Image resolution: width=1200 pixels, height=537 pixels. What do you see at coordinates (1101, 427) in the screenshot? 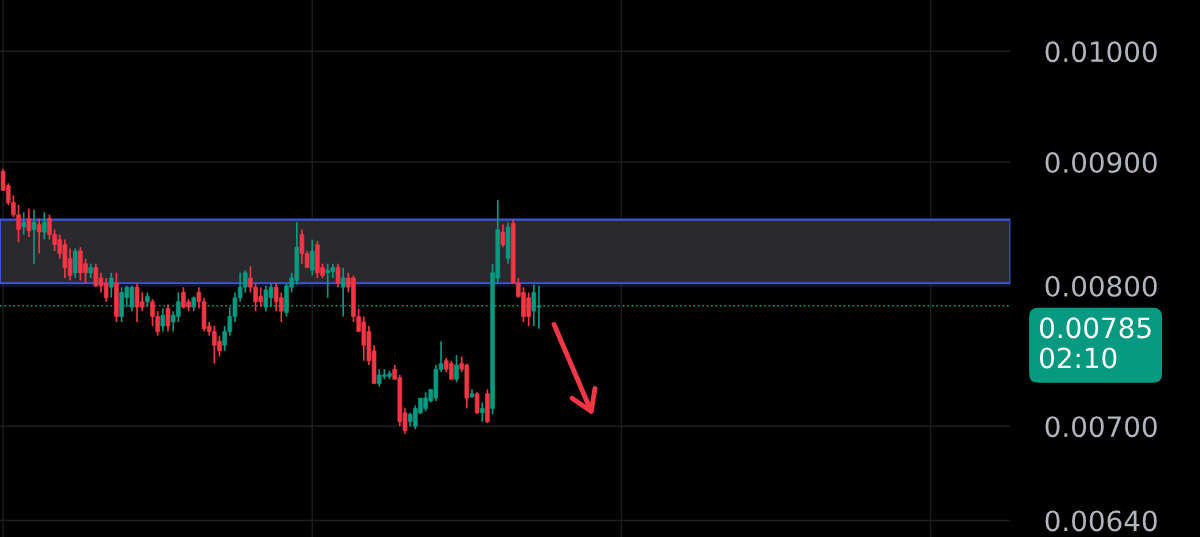
I see `y-tick-label: 0.00700` at bounding box center [1101, 427].